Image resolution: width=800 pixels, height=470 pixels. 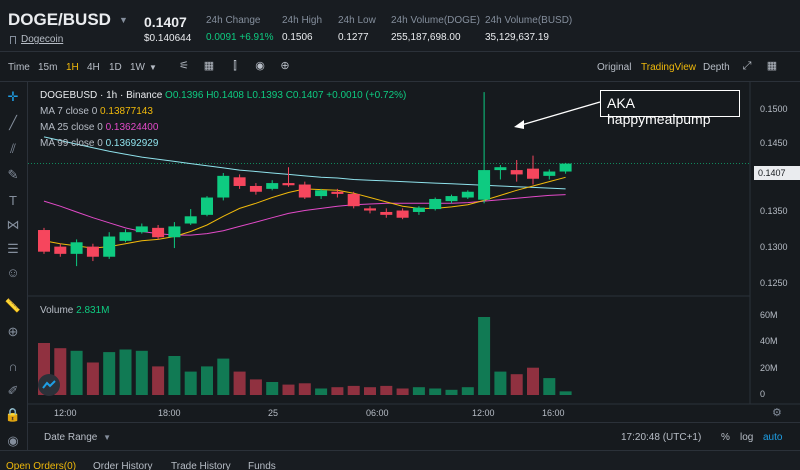 I want to click on settings-sliders-icon: ⚟, so click(x=184, y=66).